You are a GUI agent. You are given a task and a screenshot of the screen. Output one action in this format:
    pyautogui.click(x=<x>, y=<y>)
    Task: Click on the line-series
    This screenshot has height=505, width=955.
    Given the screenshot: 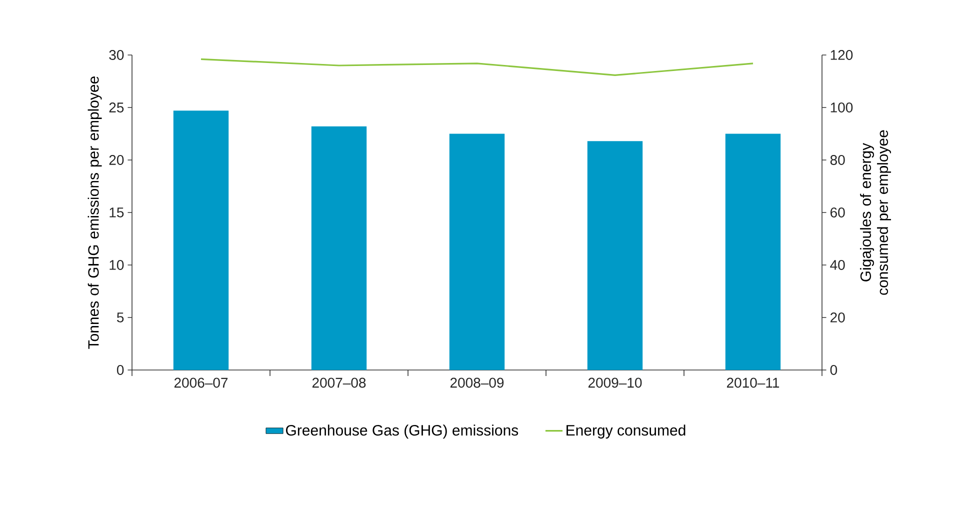 What is the action you would take?
    pyautogui.click(x=477, y=67)
    